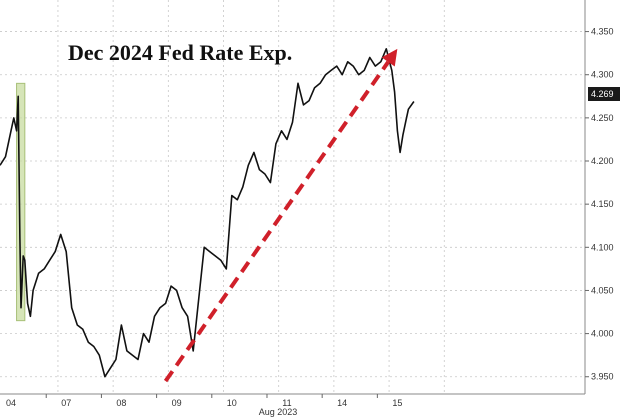 This screenshot has width=620, height=420. Describe the element at coordinates (602, 75) in the screenshot. I see `y-tick-label: 4.300` at that location.